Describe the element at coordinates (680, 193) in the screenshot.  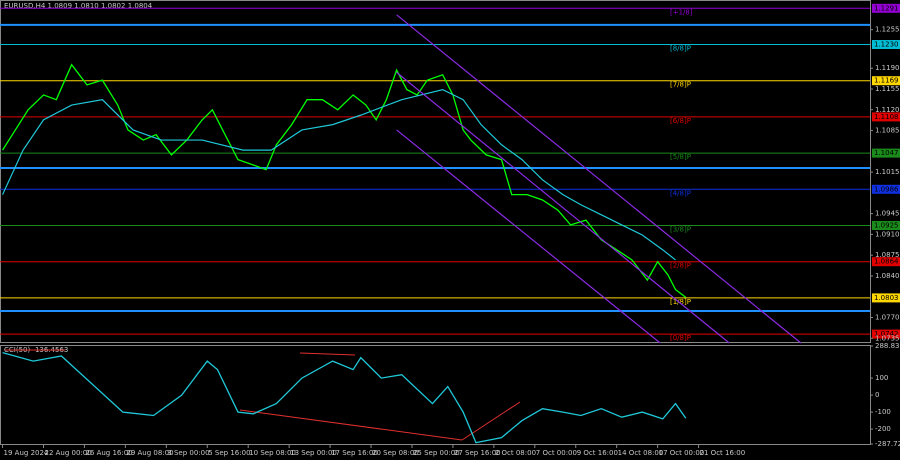
I see `murray-label: [4/8]P` at that location.